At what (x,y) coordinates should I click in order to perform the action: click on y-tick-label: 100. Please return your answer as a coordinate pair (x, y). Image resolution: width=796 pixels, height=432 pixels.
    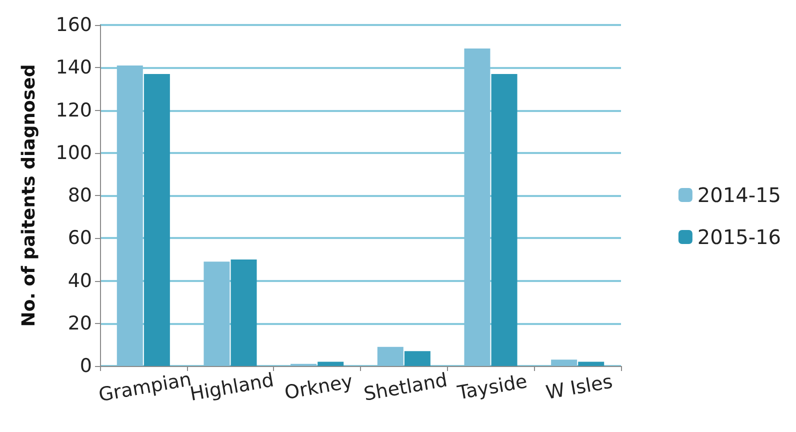
    Looking at the image, I should click on (74, 153).